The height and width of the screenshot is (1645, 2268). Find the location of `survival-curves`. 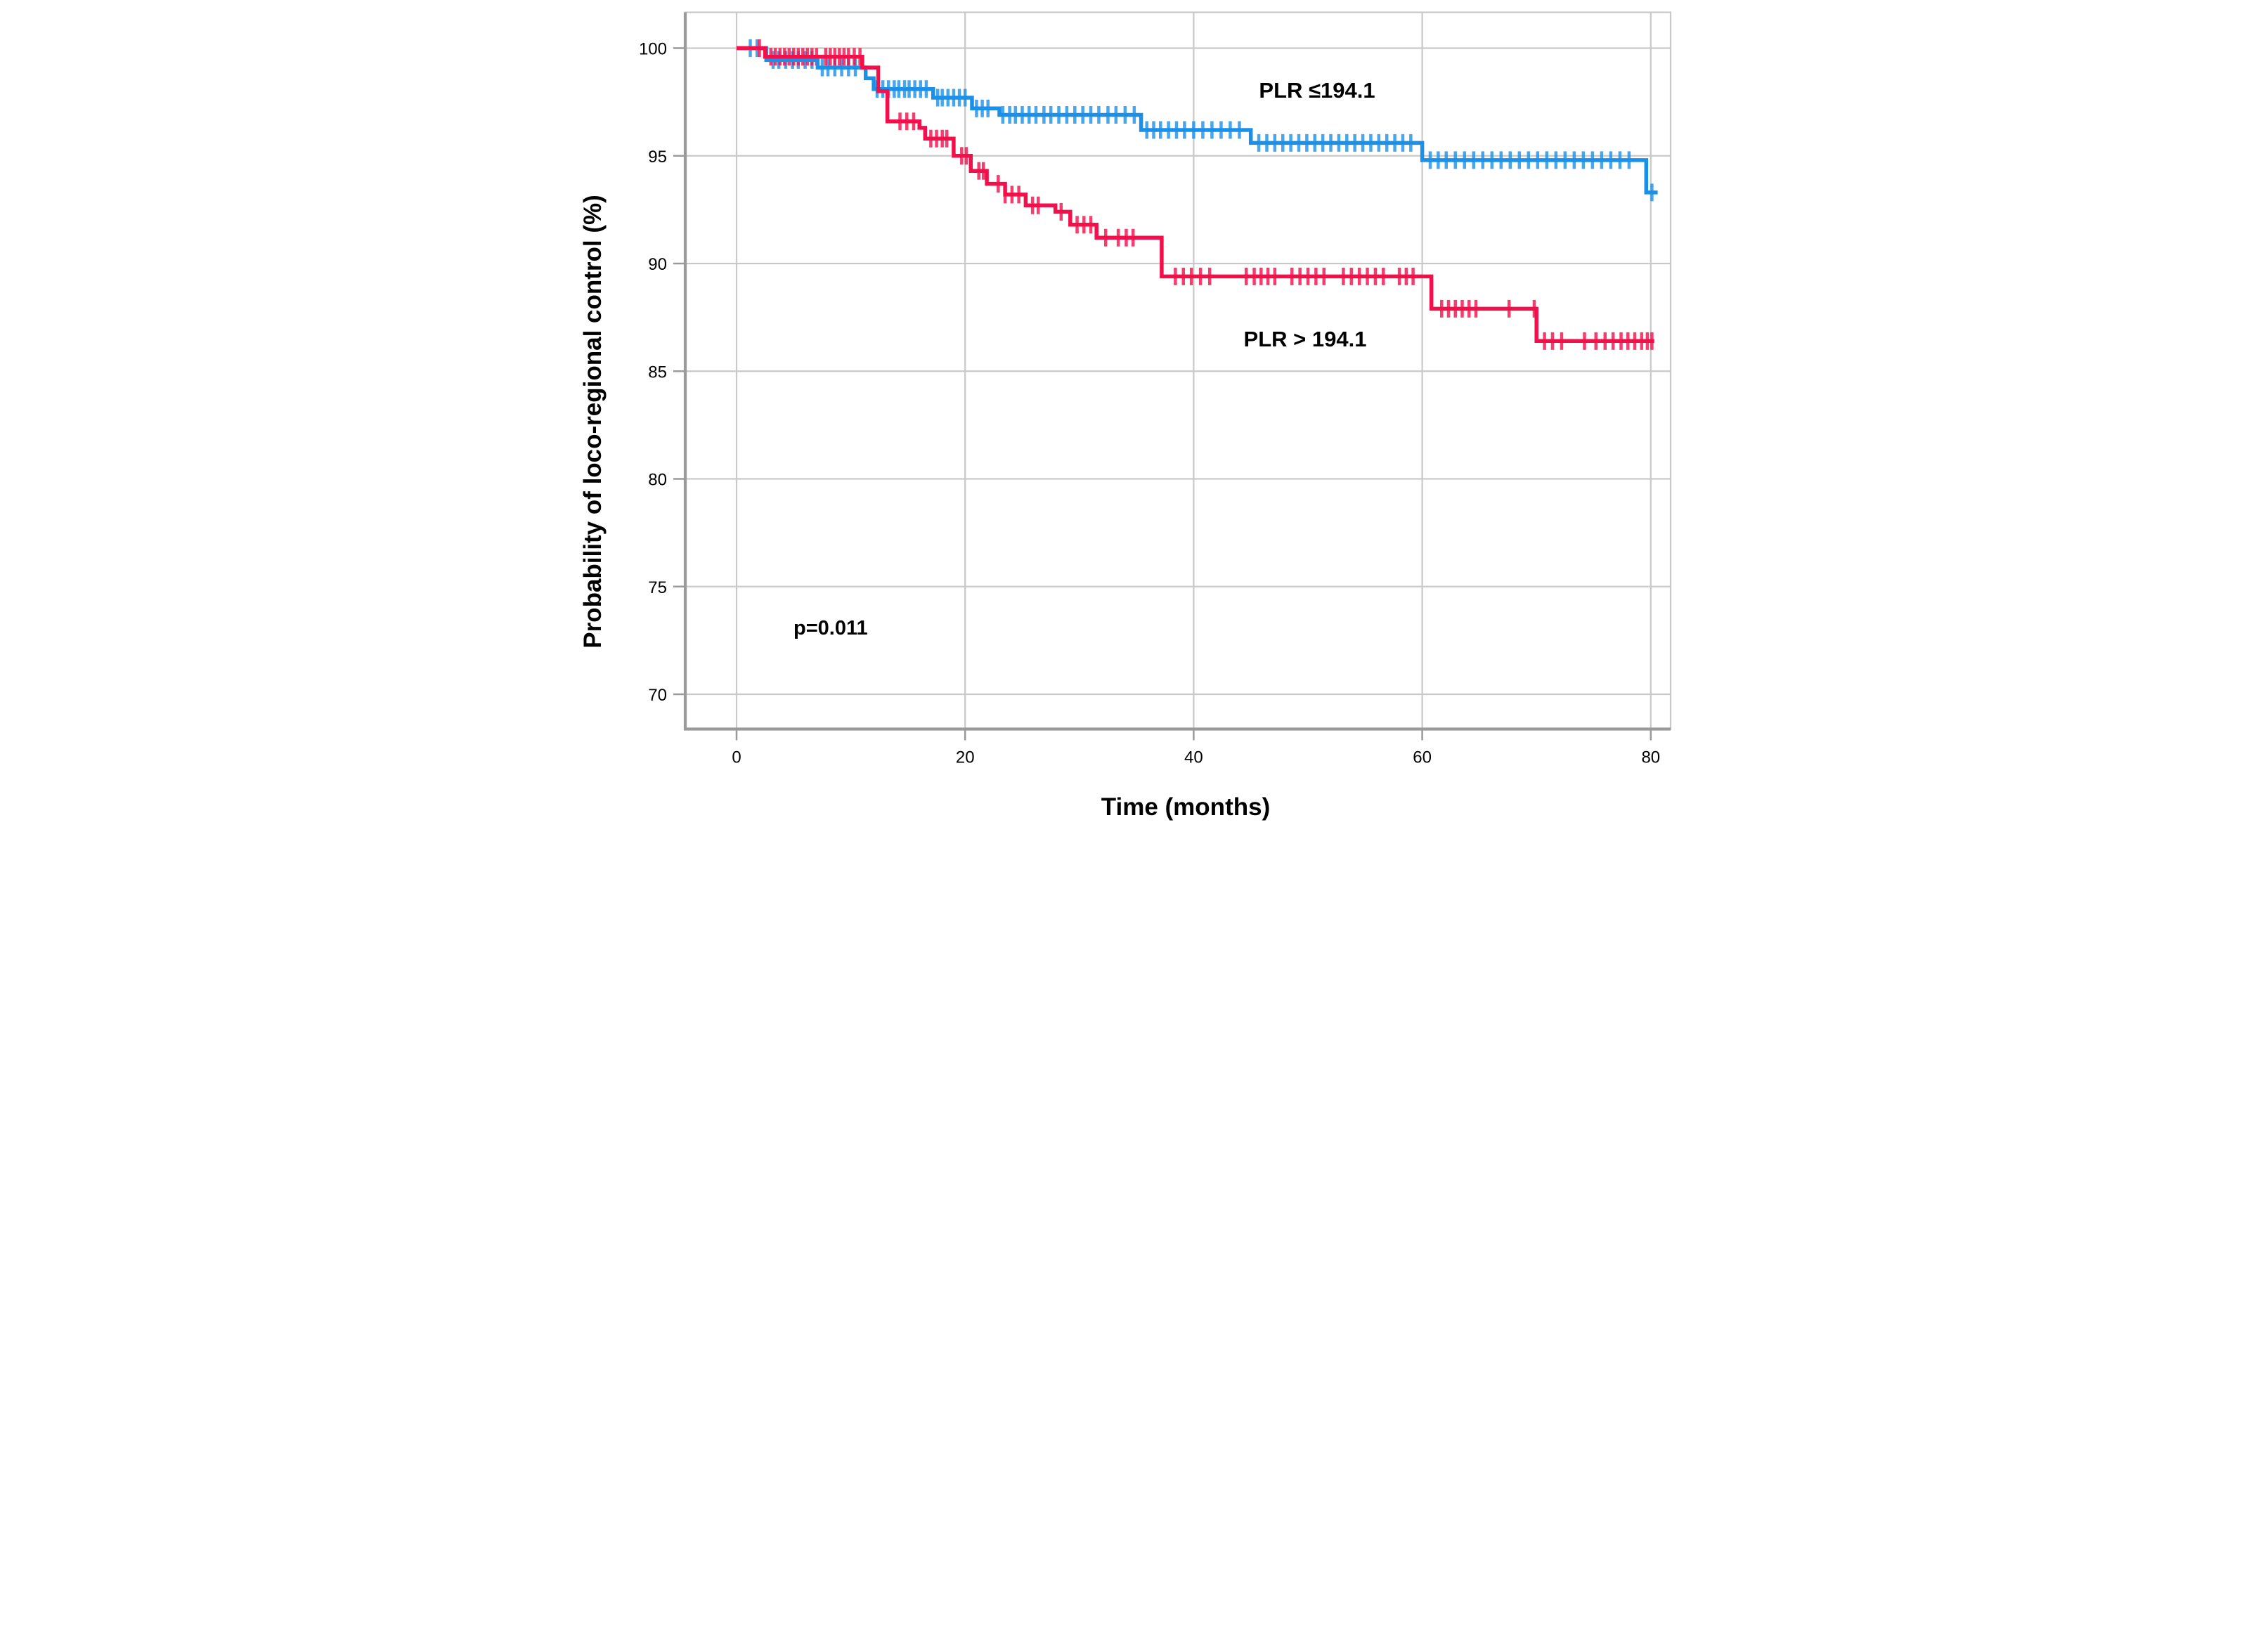

survival-curves is located at coordinates (1197, 195).